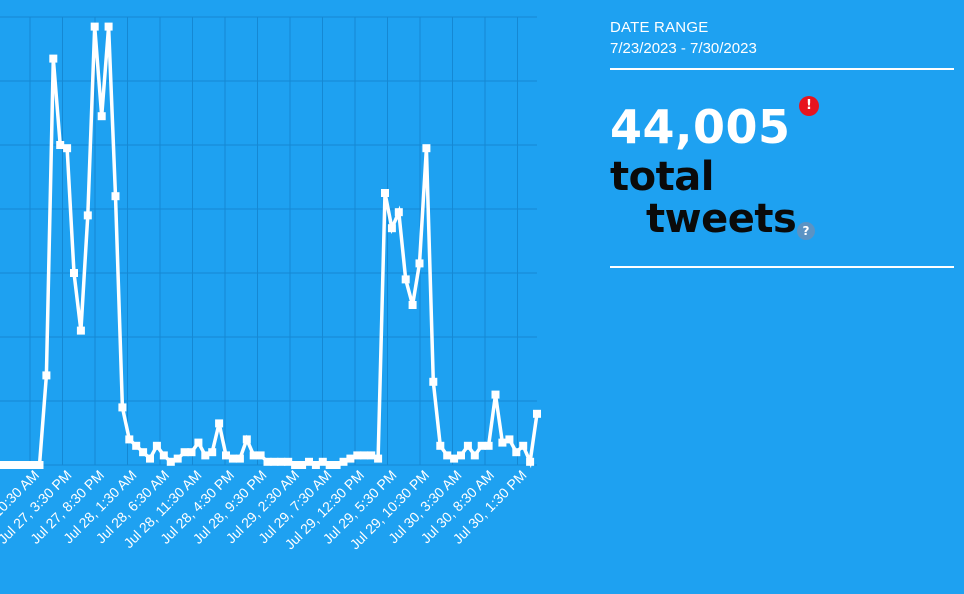 The width and height of the screenshot is (964, 594). I want to click on total-label-line2: tweets, so click(721, 219).